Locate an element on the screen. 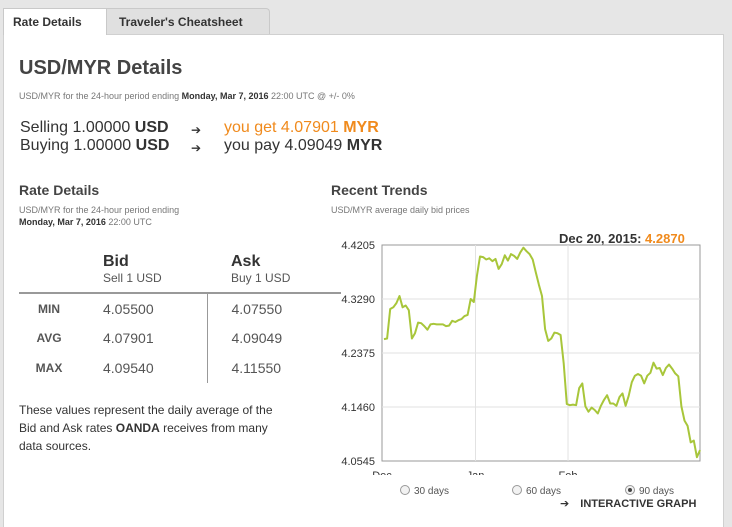  y-tick-label: 4.3290 is located at coordinates (358, 300).